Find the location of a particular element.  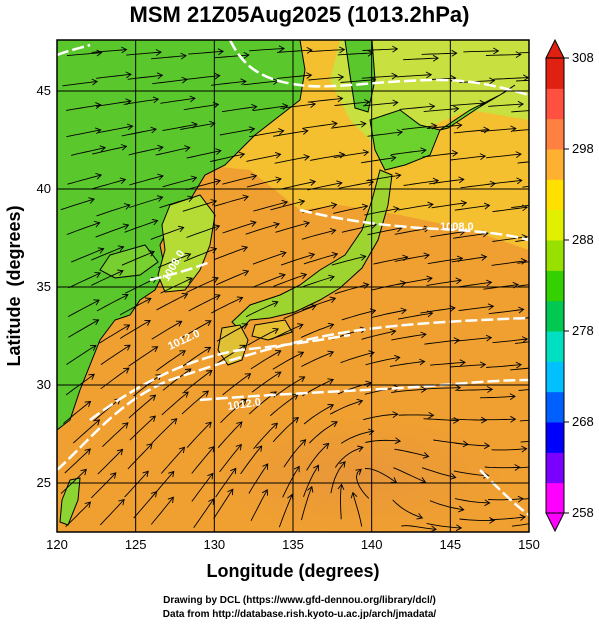

y-tick-label: 45 is located at coordinates (44, 90).